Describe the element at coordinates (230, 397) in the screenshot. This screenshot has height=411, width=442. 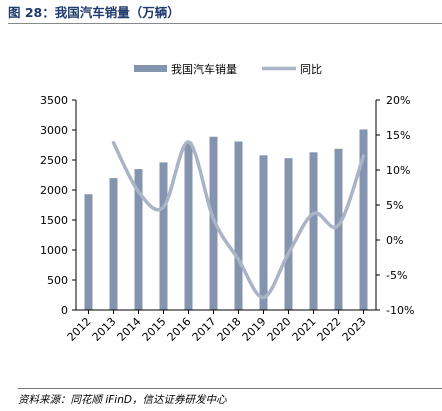
I see `source-note: 资料来源：同花顺 iFinD，信达证券研发中心` at that location.